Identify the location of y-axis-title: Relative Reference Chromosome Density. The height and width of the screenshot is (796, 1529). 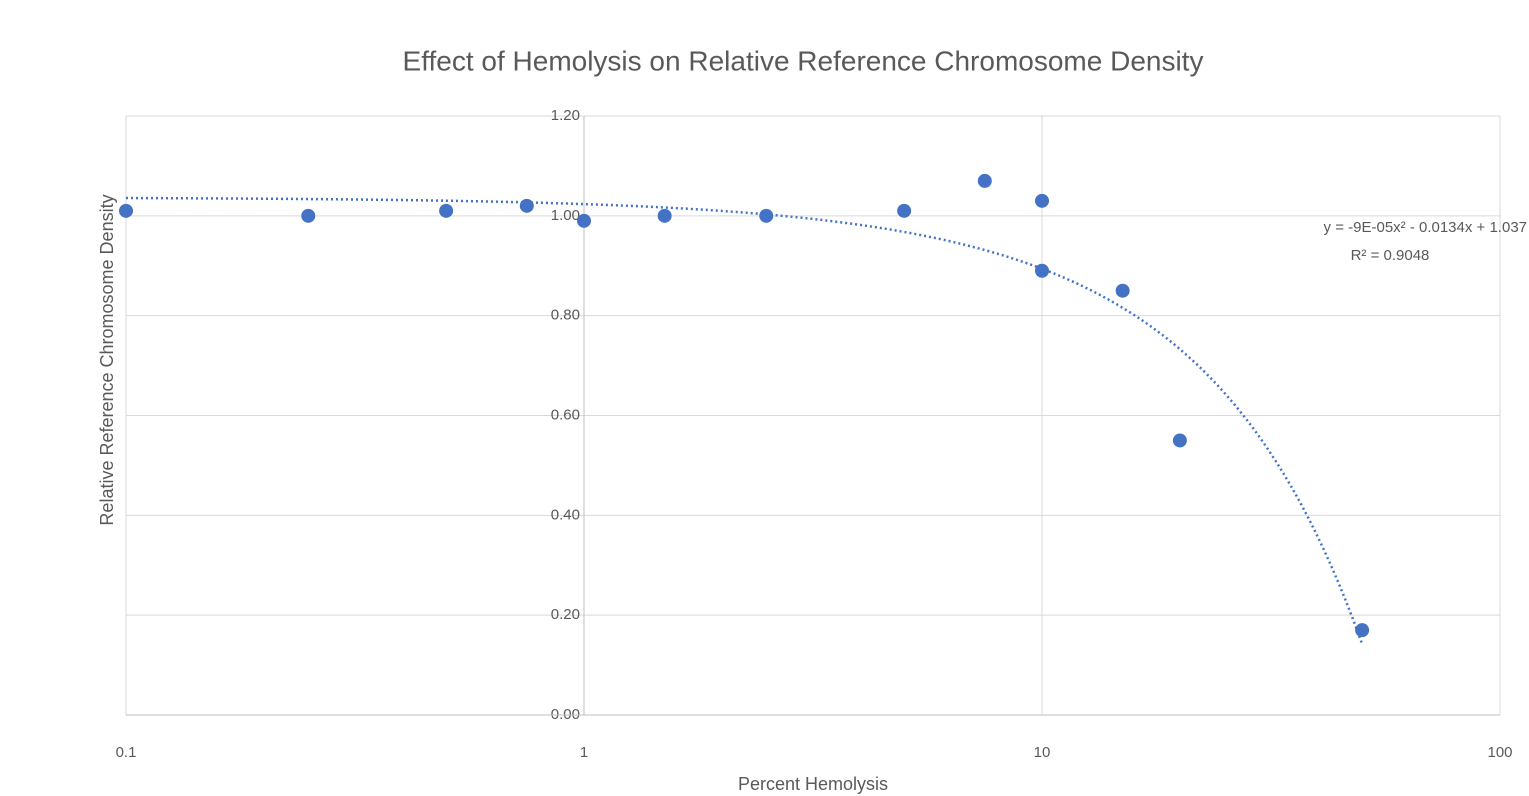
(107, 359).